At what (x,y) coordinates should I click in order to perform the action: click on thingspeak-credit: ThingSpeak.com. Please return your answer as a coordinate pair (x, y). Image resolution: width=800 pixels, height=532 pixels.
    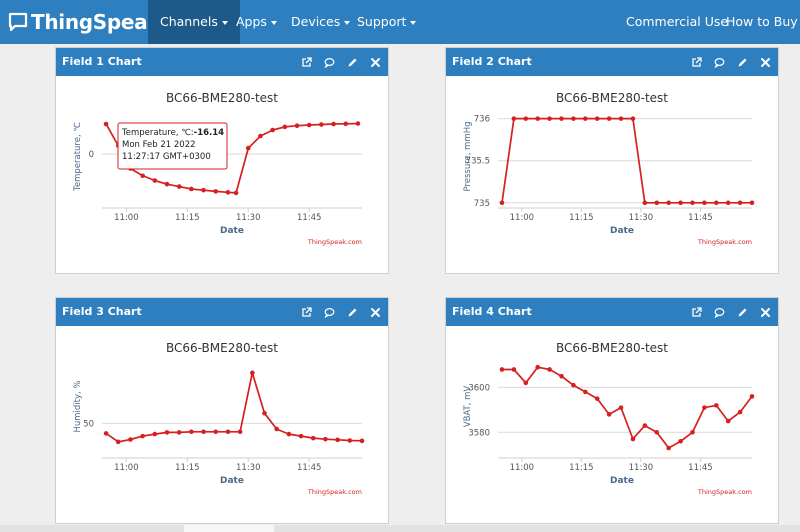
    Looking at the image, I should click on (724, 492).